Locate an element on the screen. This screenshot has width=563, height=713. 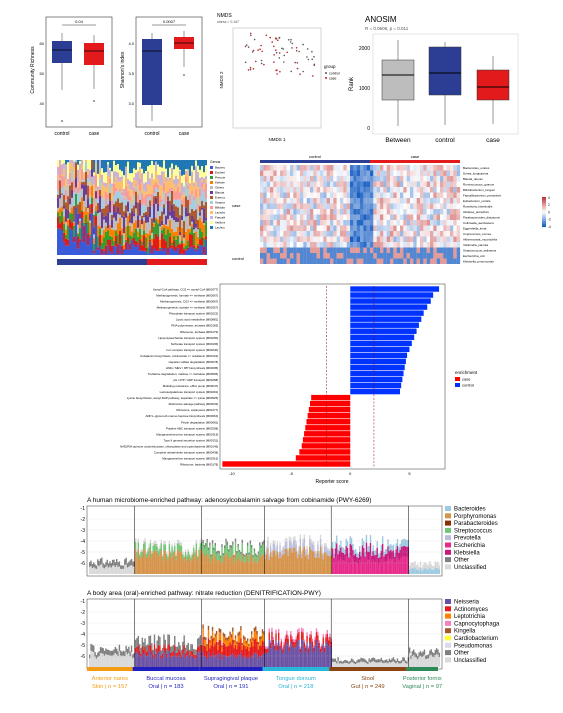
strat2-legend-swatch is located at coordinates (448, 638).